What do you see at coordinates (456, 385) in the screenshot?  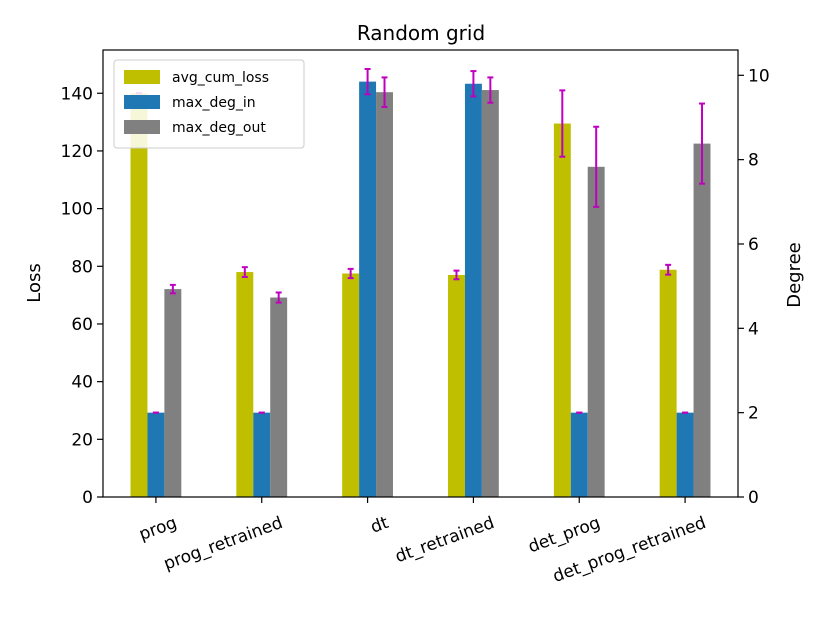 I see `bar-avg_cum_loss-dt_retrained` at bounding box center [456, 385].